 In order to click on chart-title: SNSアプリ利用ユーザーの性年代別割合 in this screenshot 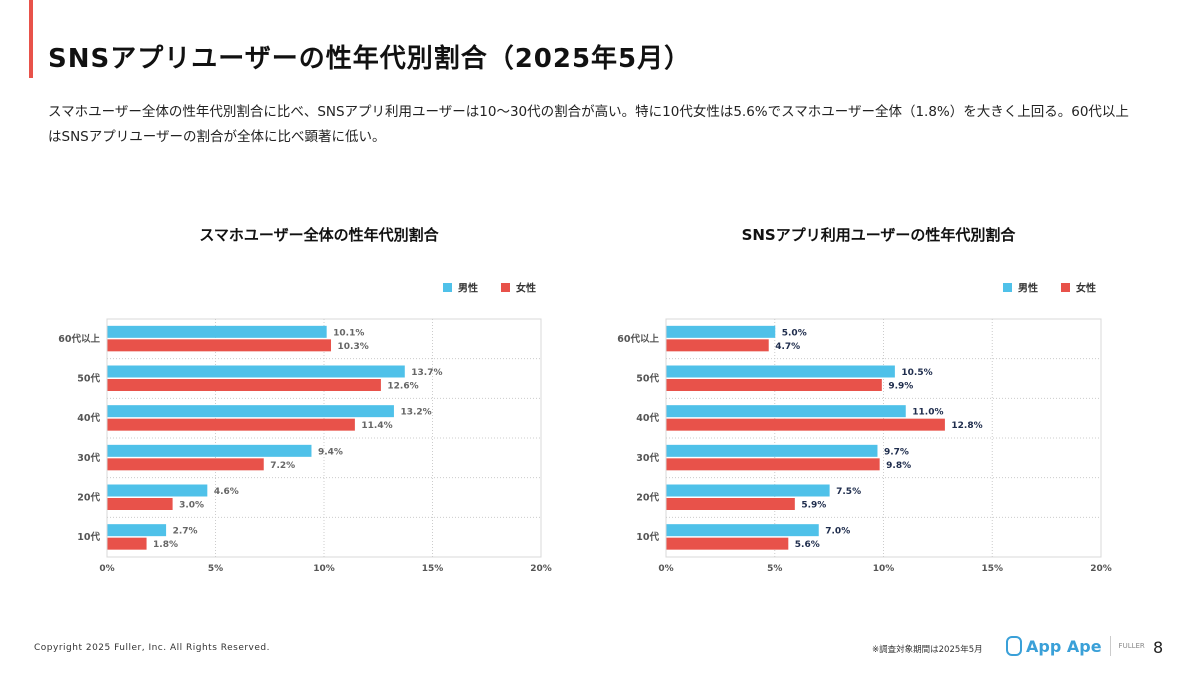, I will do `click(879, 235)`.